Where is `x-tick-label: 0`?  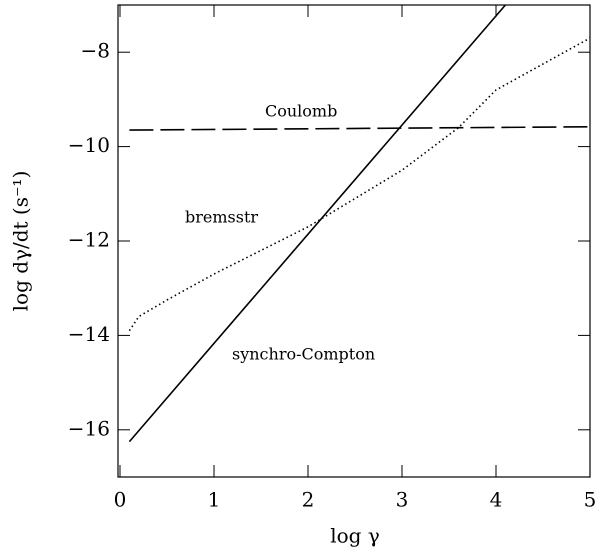 x-tick-label: 0 is located at coordinates (120, 500).